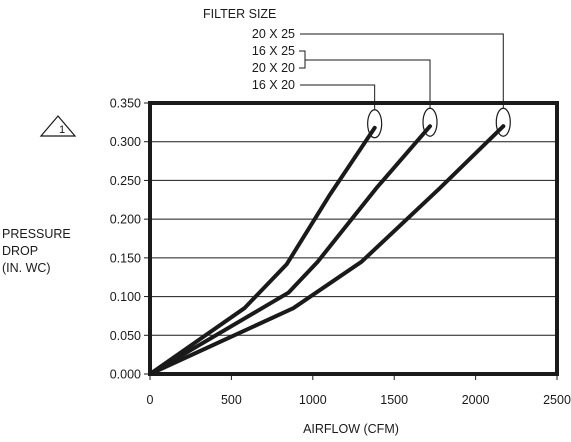  What do you see at coordinates (125, 181) in the screenshot?
I see `y-tick-label: 0.250` at bounding box center [125, 181].